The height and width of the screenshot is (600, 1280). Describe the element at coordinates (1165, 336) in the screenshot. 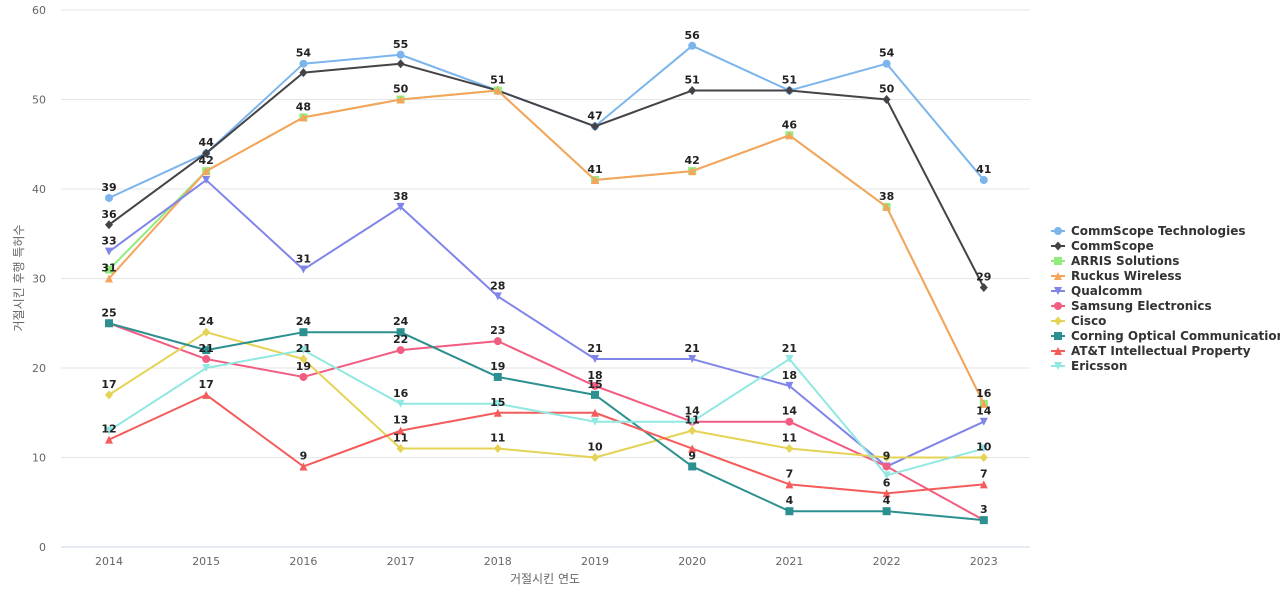

I see `legend-item-corning-optical-communications: Corning Optical Communications` at that location.